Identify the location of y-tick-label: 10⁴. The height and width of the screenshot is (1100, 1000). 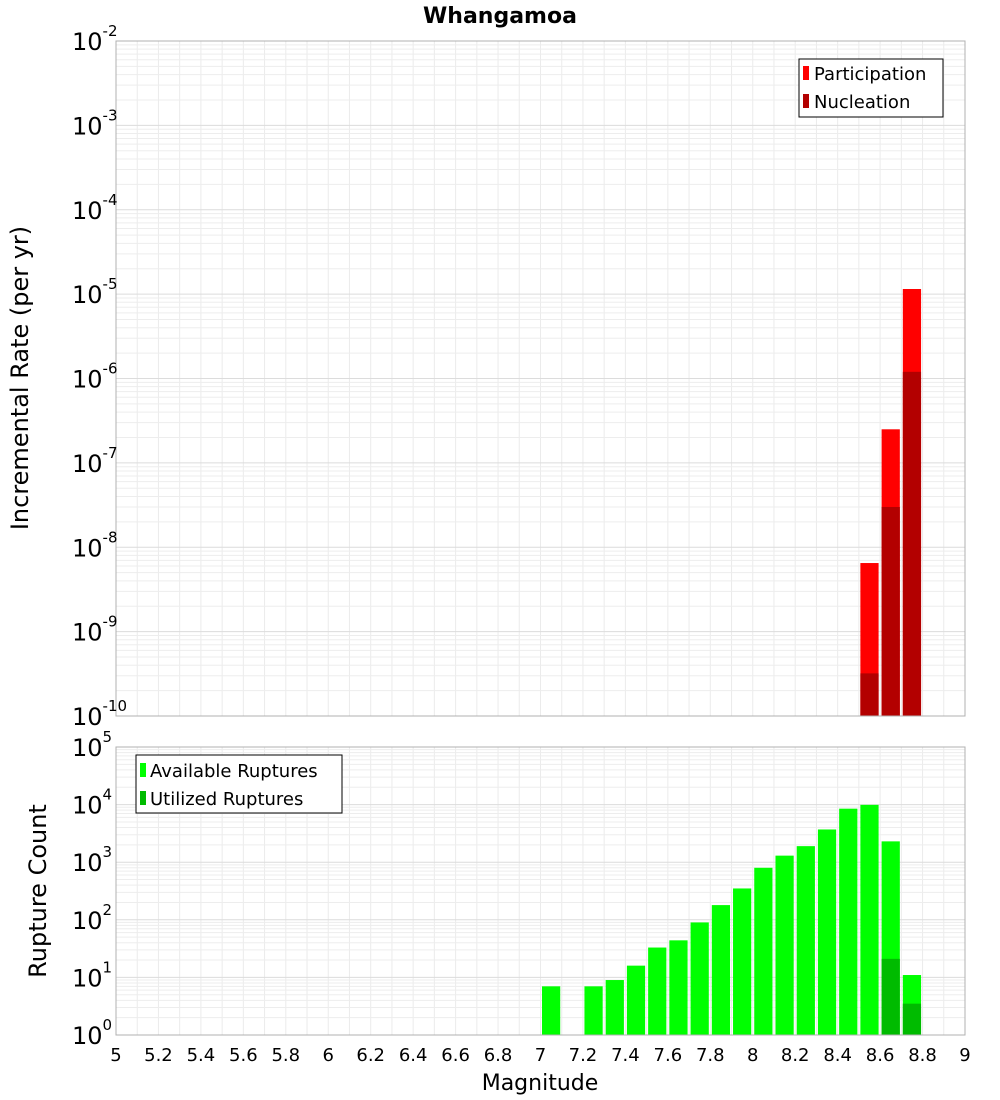
(92, 803).